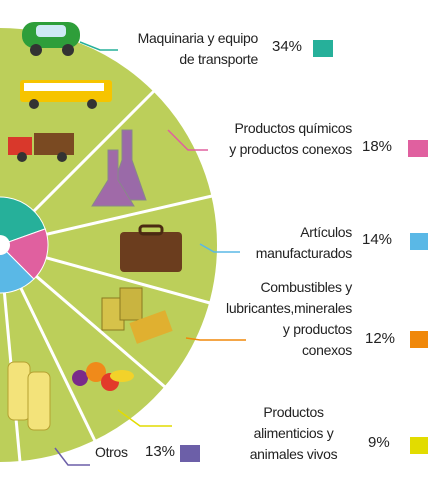 Image resolution: width=428 pixels, height=488 pixels. What do you see at coordinates (380, 338) in the screenshot?
I see `value-label: 12%` at bounding box center [380, 338].